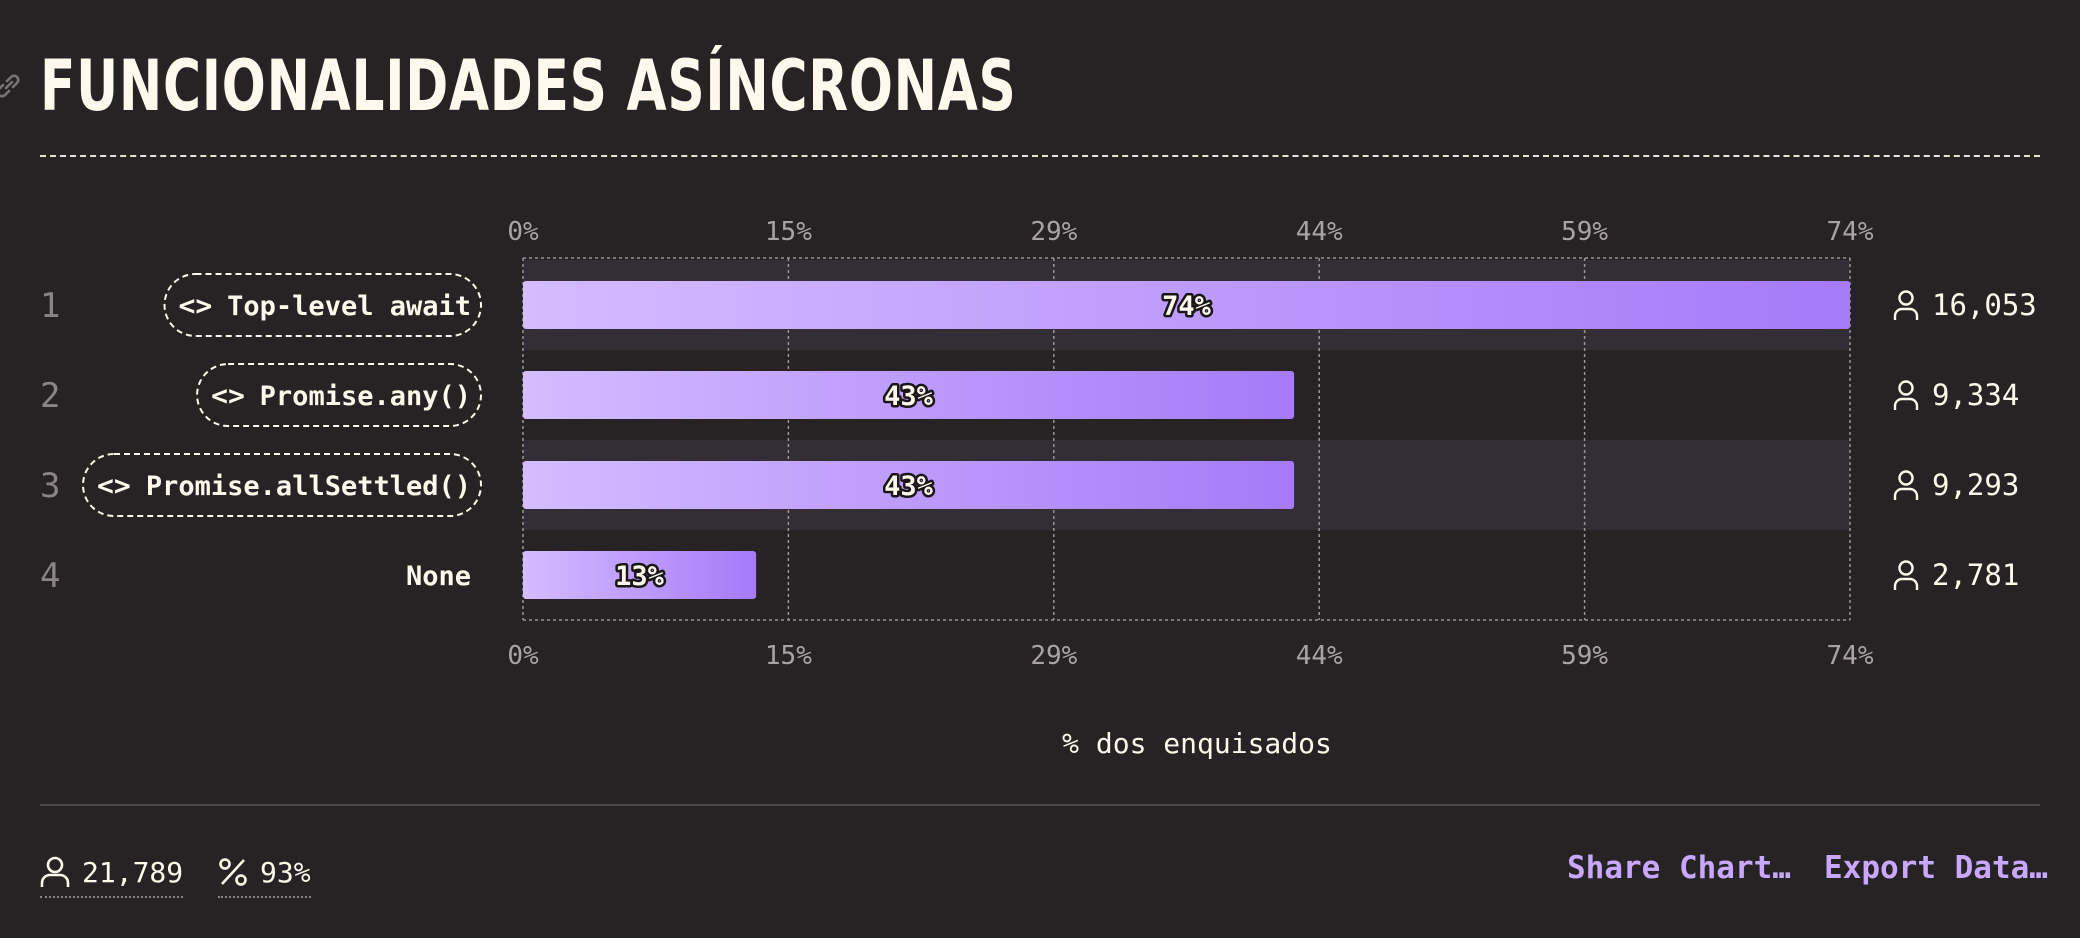 This screenshot has height=938, width=2080. Describe the element at coordinates (1975, 575) in the screenshot. I see `respondent-count: 2,781` at that location.